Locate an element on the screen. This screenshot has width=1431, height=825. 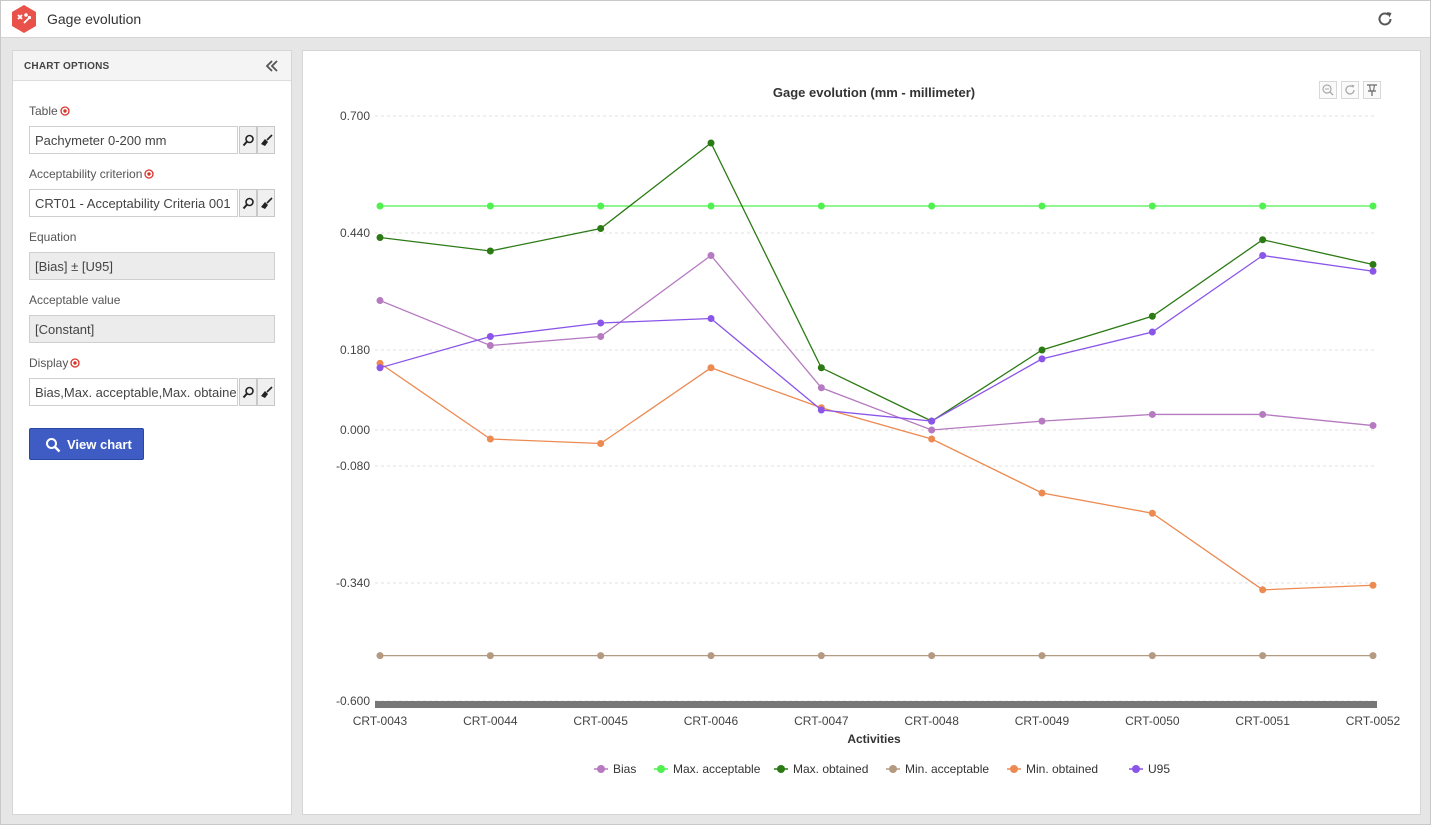
x-tick-label: CRT-0047 is located at coordinates (821, 721).